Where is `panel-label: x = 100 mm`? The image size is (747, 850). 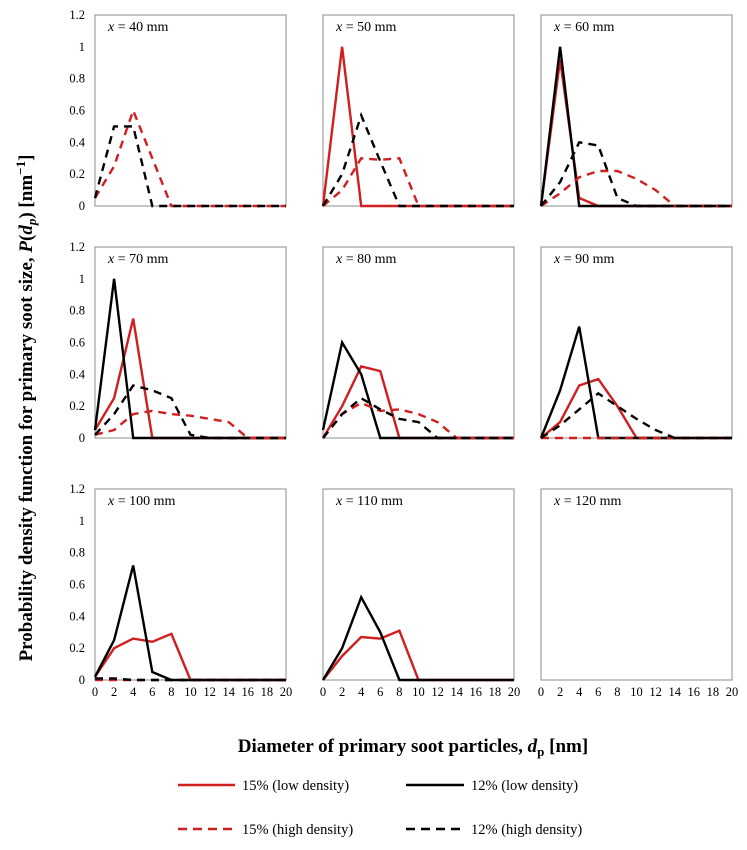 panel-label: x = 100 mm is located at coordinates (141, 501).